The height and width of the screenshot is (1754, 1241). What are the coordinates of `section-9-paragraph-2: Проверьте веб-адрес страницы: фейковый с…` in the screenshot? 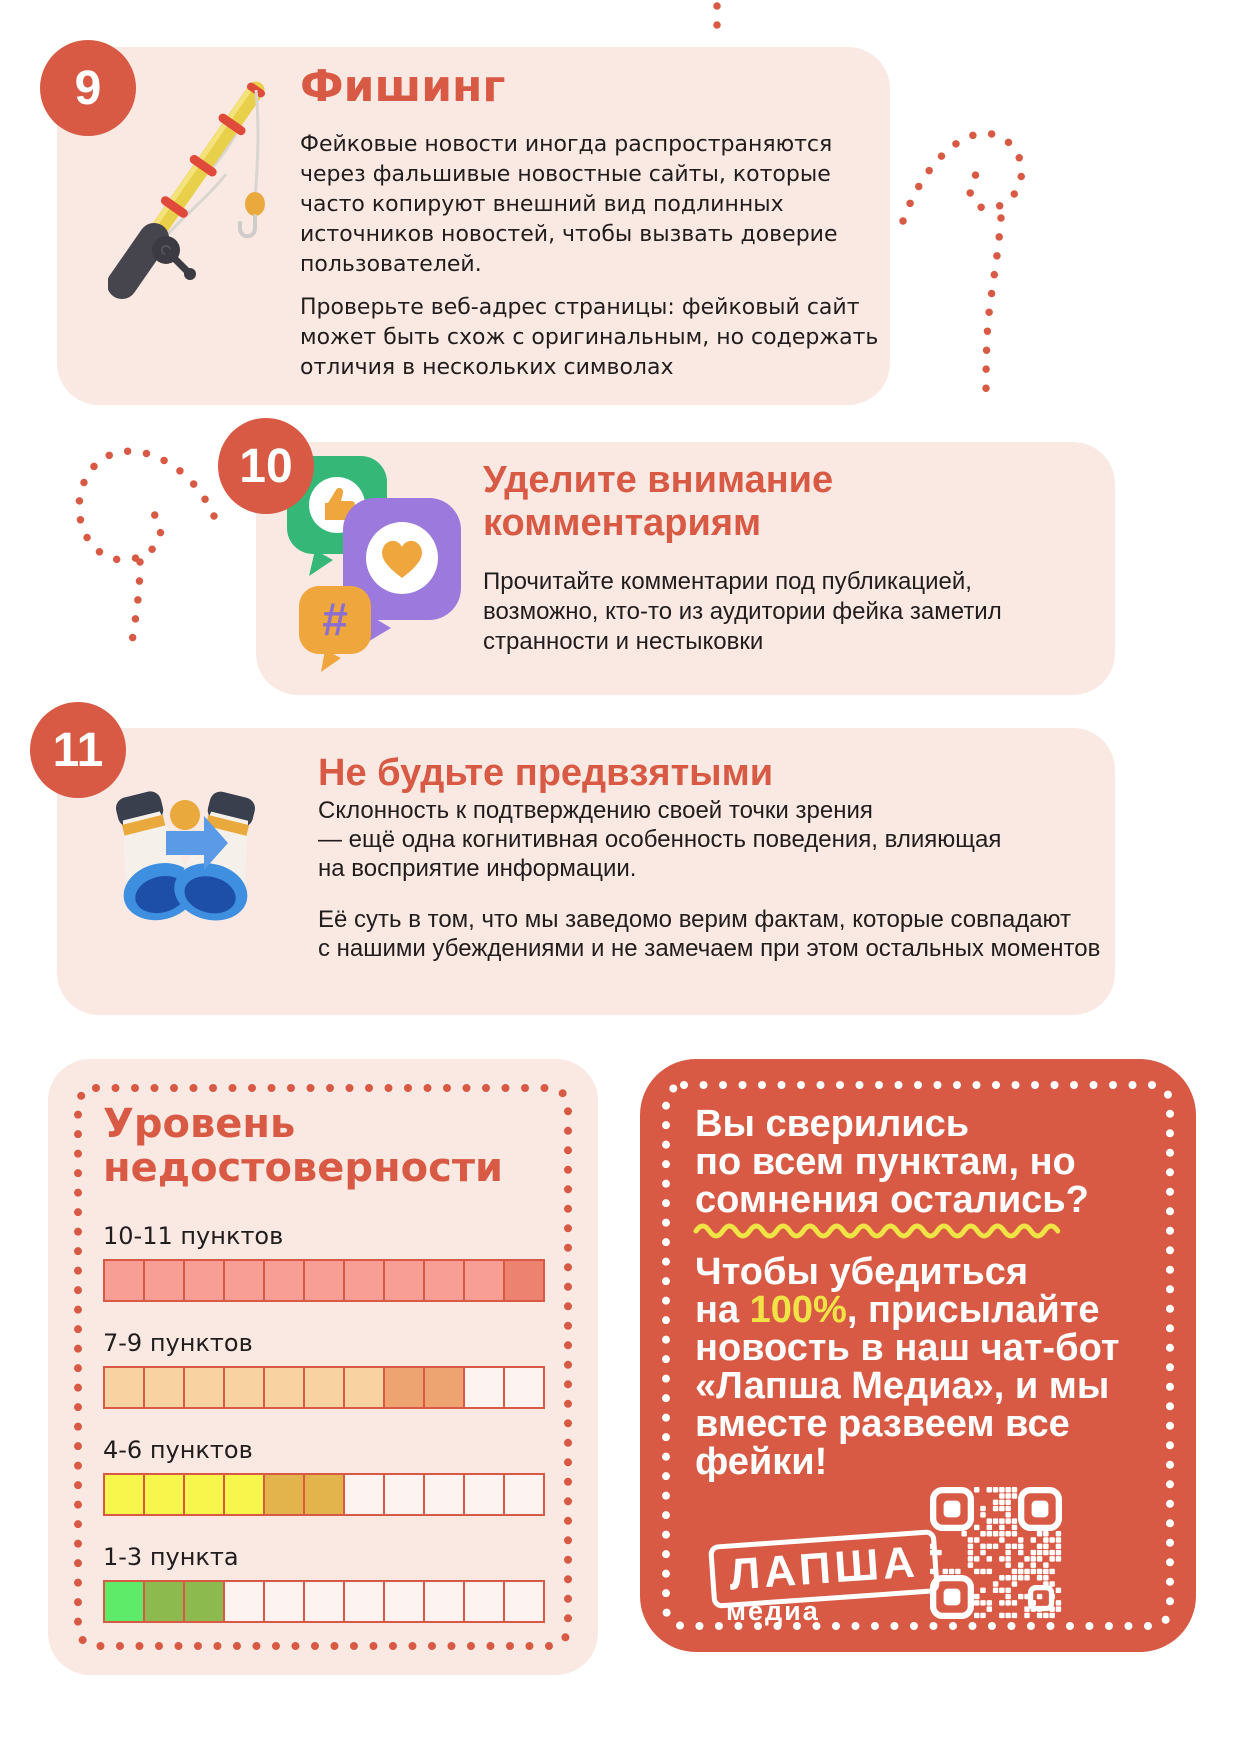 It's located at (589, 337).